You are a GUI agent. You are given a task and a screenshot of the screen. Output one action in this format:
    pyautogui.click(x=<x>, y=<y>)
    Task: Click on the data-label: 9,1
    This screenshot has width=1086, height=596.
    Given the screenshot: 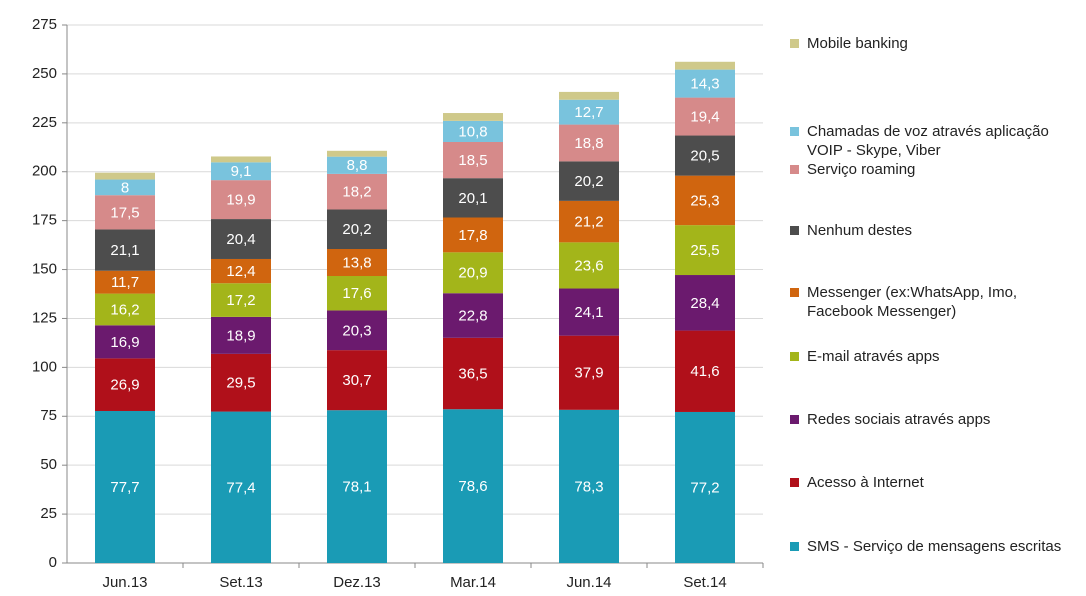 What is the action you would take?
    pyautogui.click(x=241, y=171)
    